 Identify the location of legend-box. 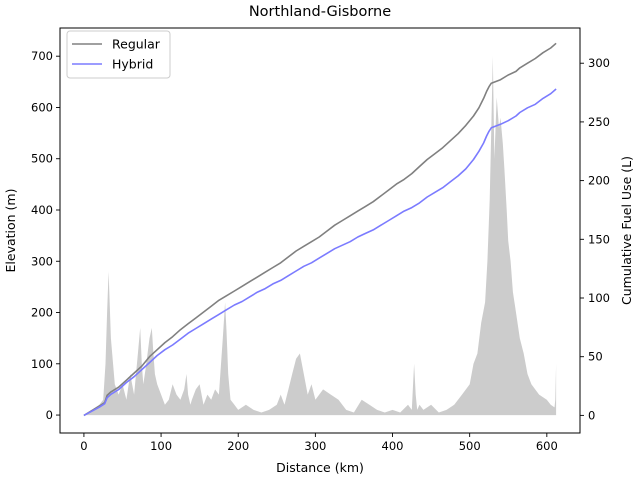
(118, 54).